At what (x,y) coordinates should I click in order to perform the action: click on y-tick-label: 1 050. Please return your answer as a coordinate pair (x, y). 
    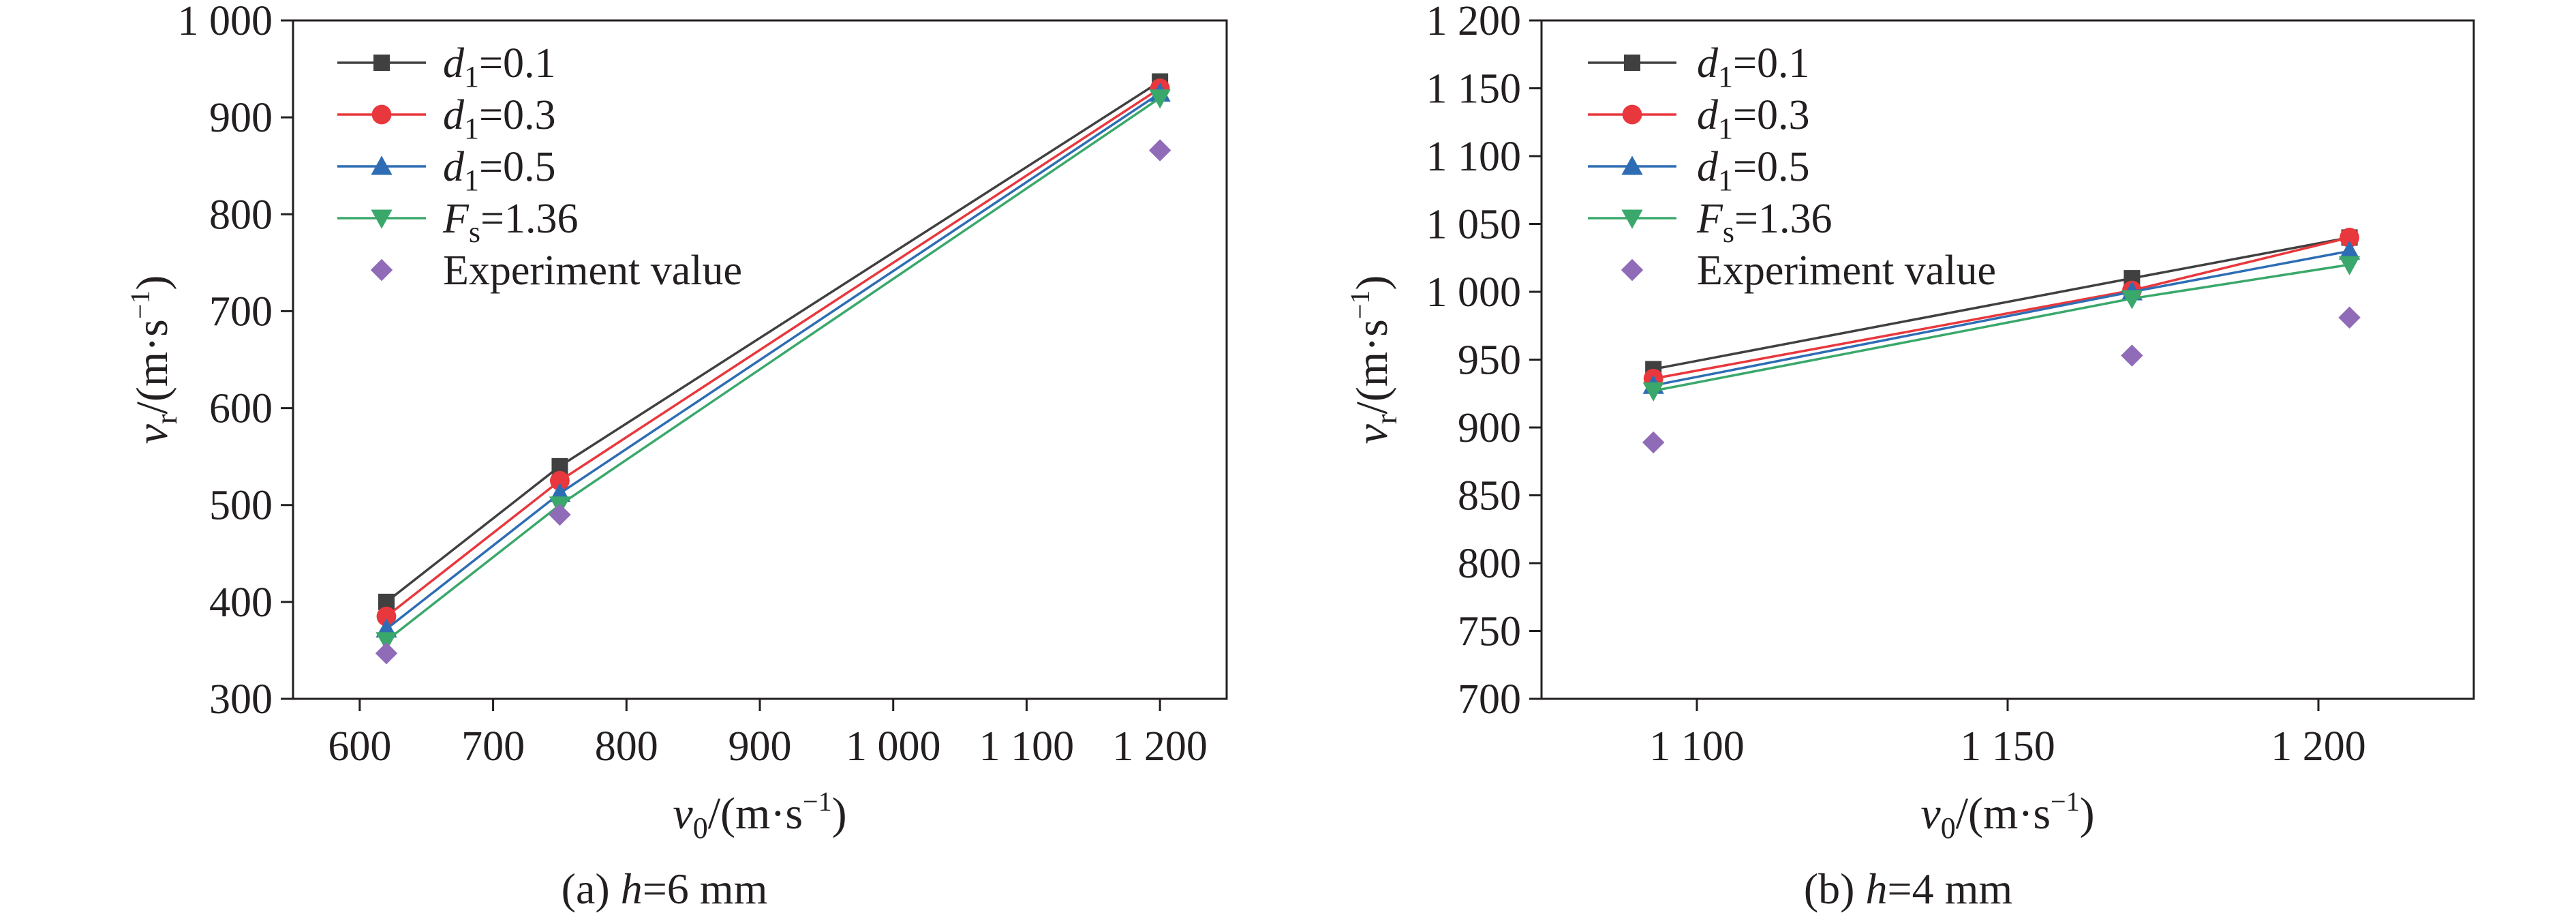
    Looking at the image, I should click on (1474, 225).